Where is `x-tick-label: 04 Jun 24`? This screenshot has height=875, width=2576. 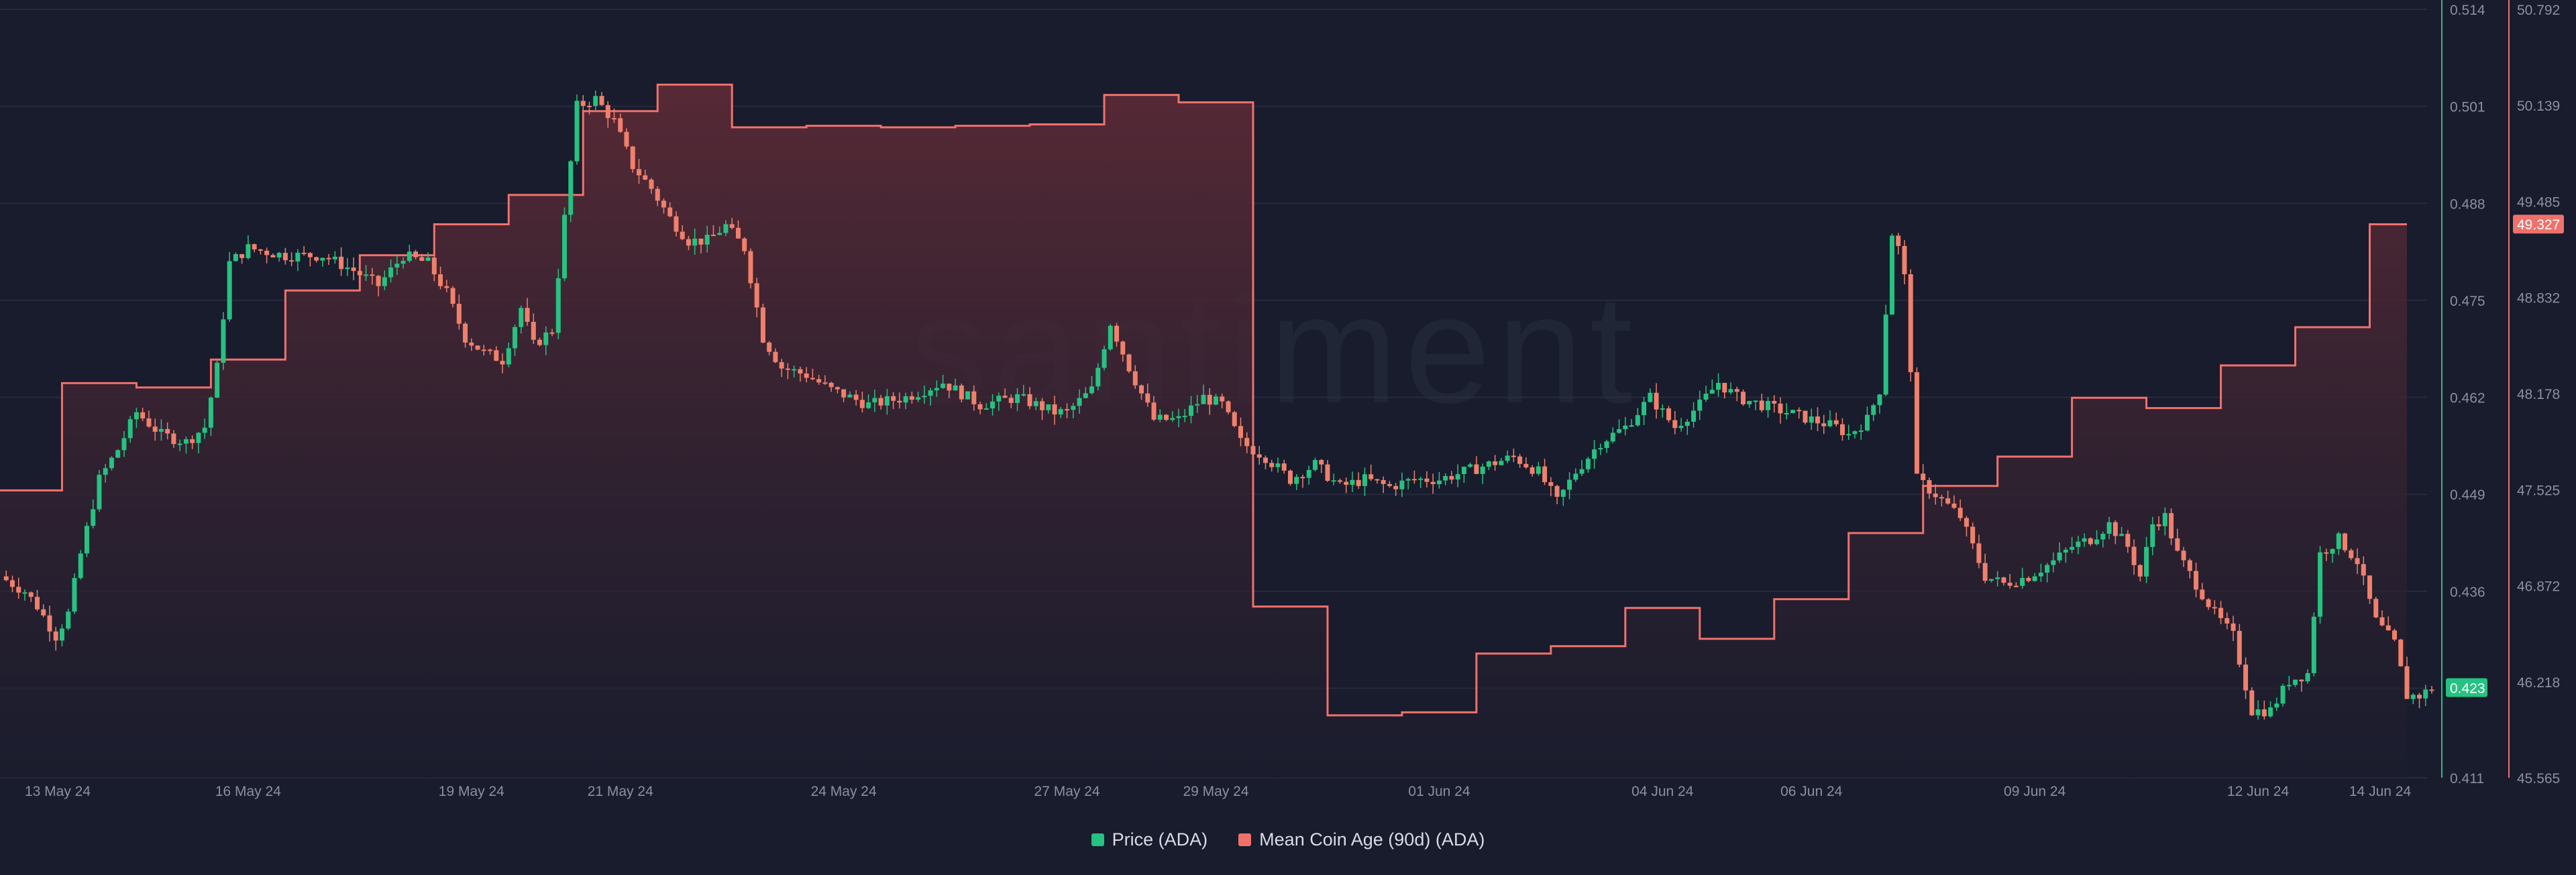
x-tick-label: 04 Jun 24 is located at coordinates (1662, 791).